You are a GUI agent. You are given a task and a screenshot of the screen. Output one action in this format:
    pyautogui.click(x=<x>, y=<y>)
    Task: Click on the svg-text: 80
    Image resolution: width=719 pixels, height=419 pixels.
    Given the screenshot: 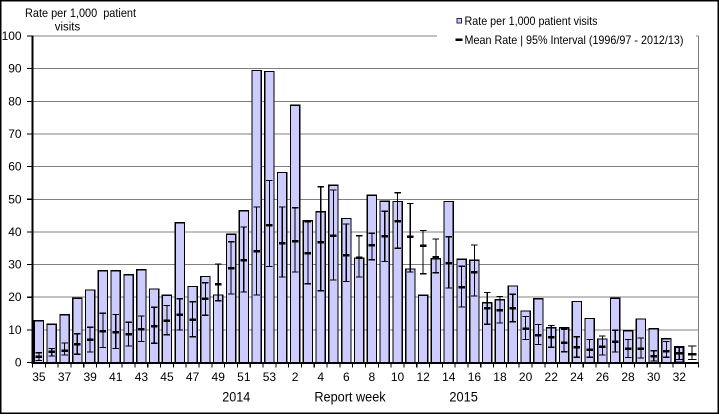 What is the action you would take?
    pyautogui.click(x=15, y=101)
    